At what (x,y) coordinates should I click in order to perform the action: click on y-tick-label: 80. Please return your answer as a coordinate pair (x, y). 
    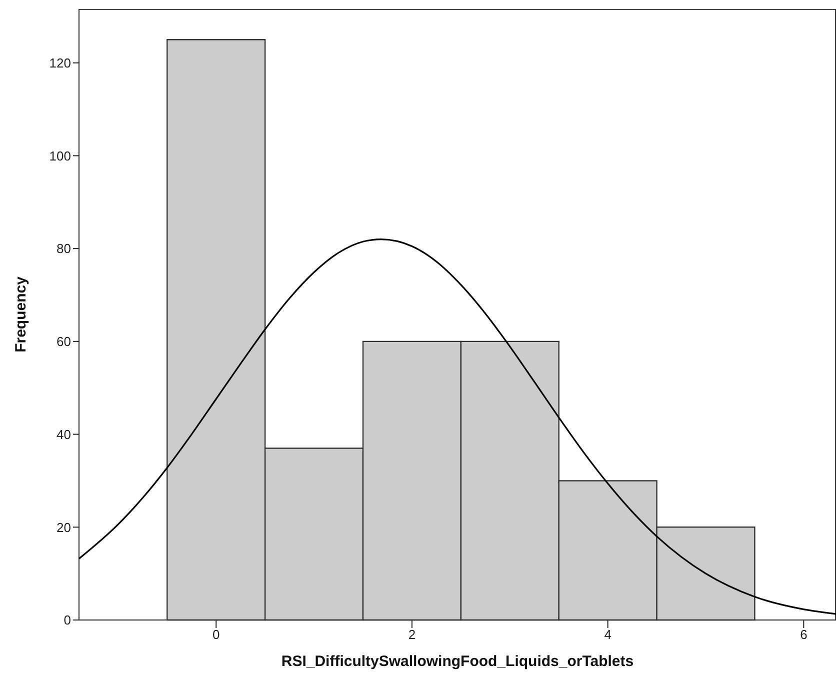
    Looking at the image, I should click on (63, 248).